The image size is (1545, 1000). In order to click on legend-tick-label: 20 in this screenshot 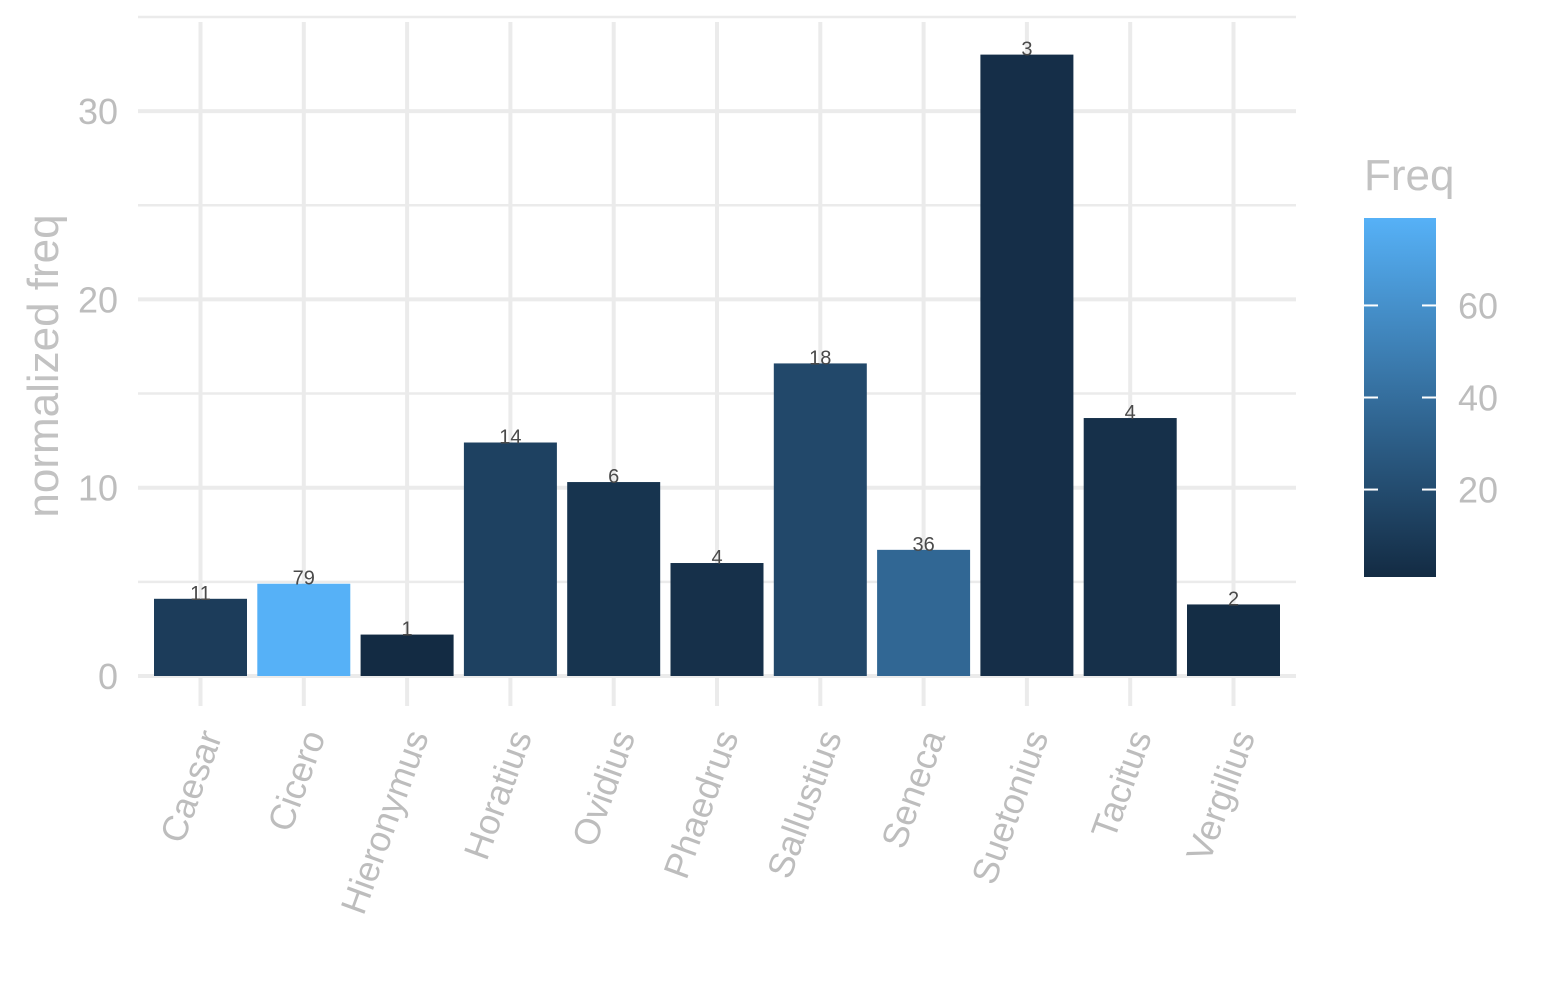, I will do `click(1478, 490)`.